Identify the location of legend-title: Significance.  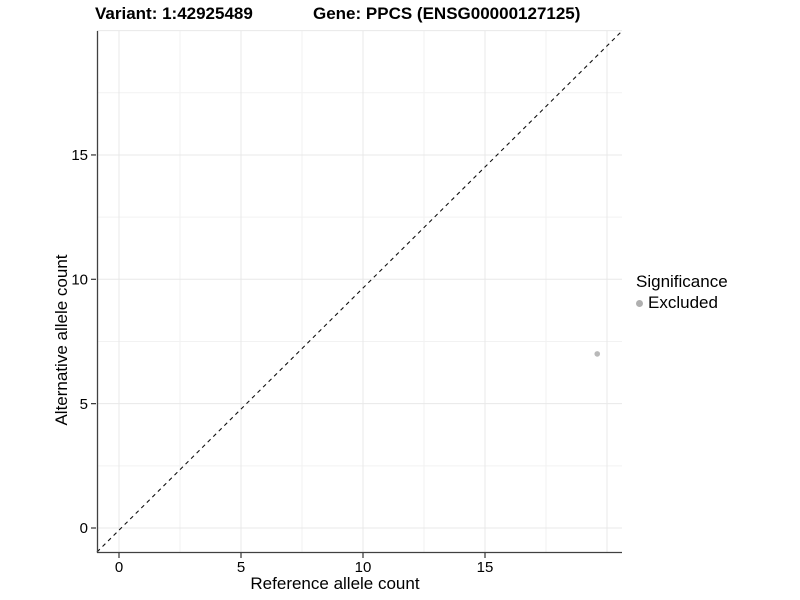
(682, 281).